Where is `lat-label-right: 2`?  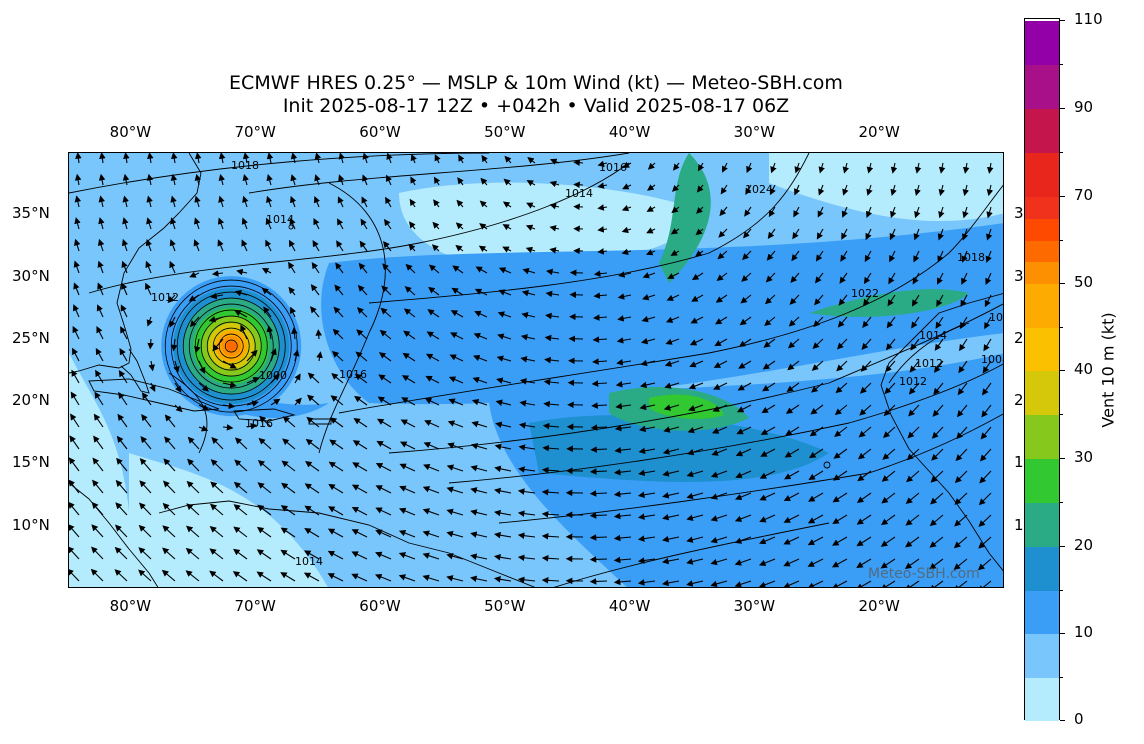 lat-label-right: 2 is located at coordinates (1019, 400).